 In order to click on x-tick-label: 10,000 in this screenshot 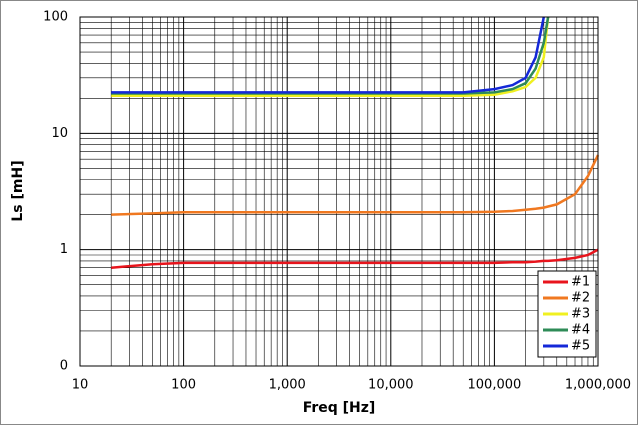, I will do `click(391, 385)`.